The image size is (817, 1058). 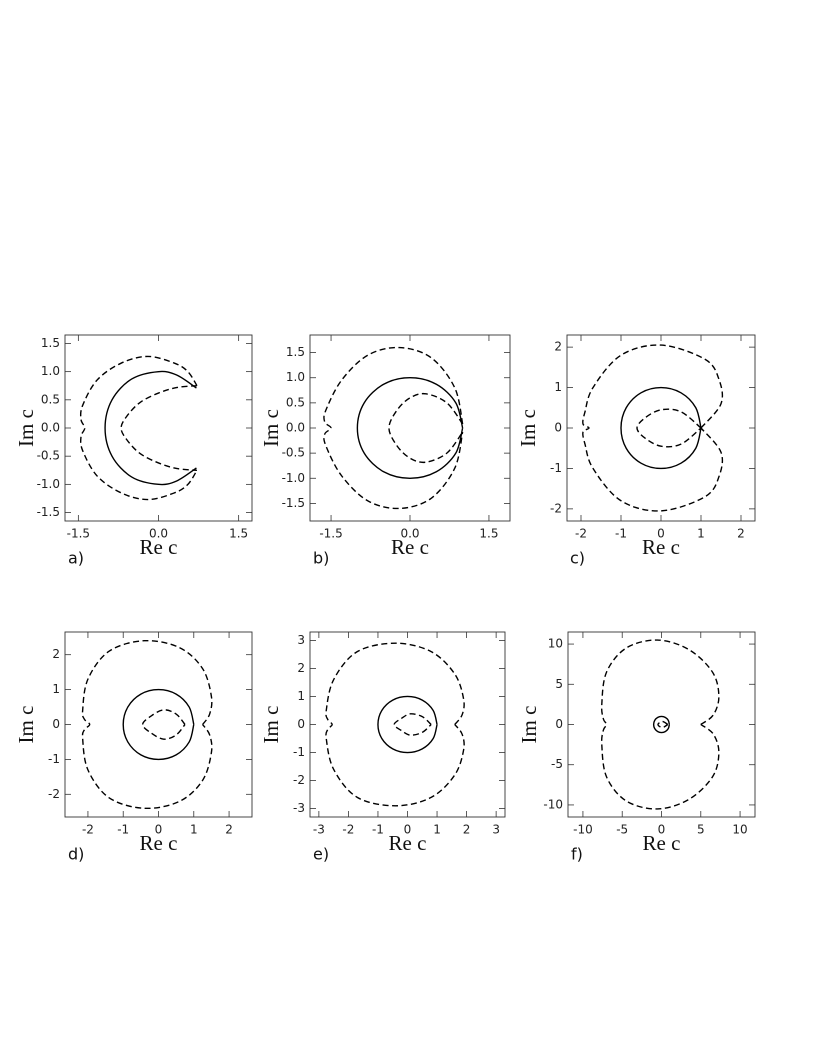 What do you see at coordinates (76, 854) in the screenshot?
I see `panel-label: d)` at bounding box center [76, 854].